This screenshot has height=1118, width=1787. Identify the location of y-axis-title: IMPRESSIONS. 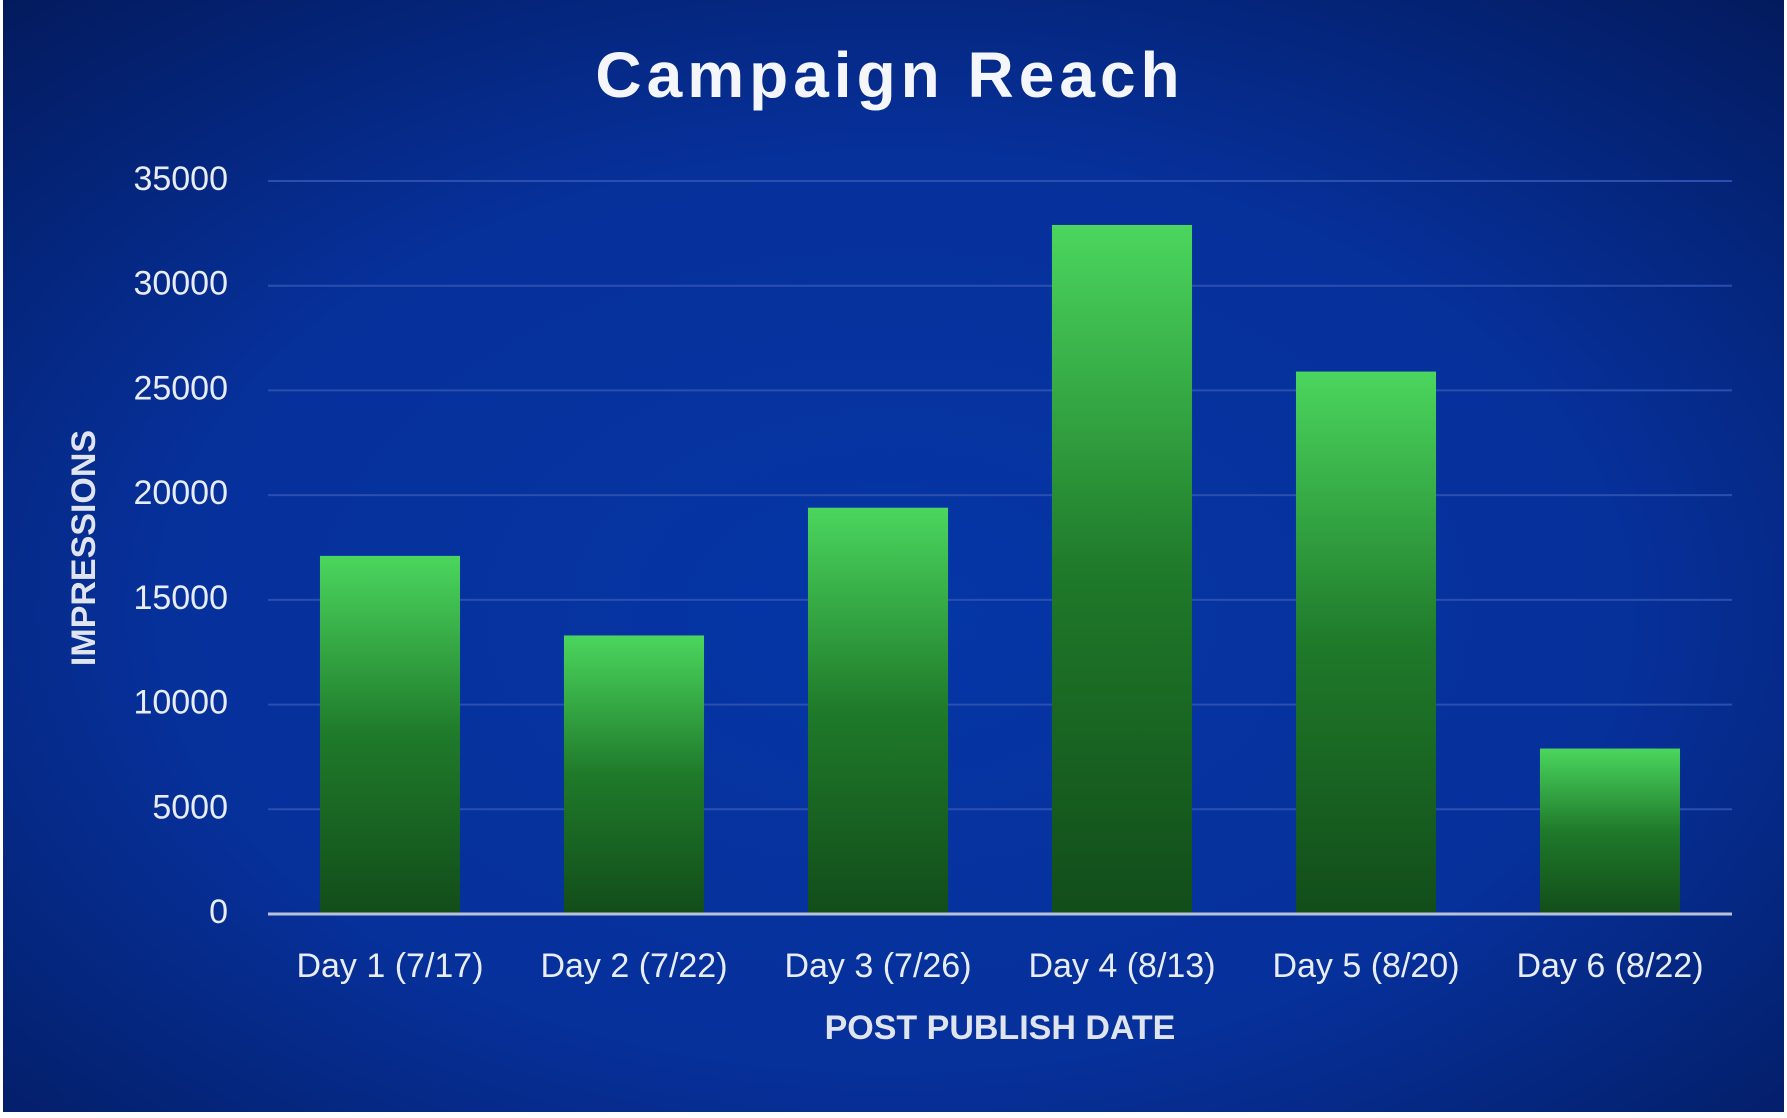
(84, 548).